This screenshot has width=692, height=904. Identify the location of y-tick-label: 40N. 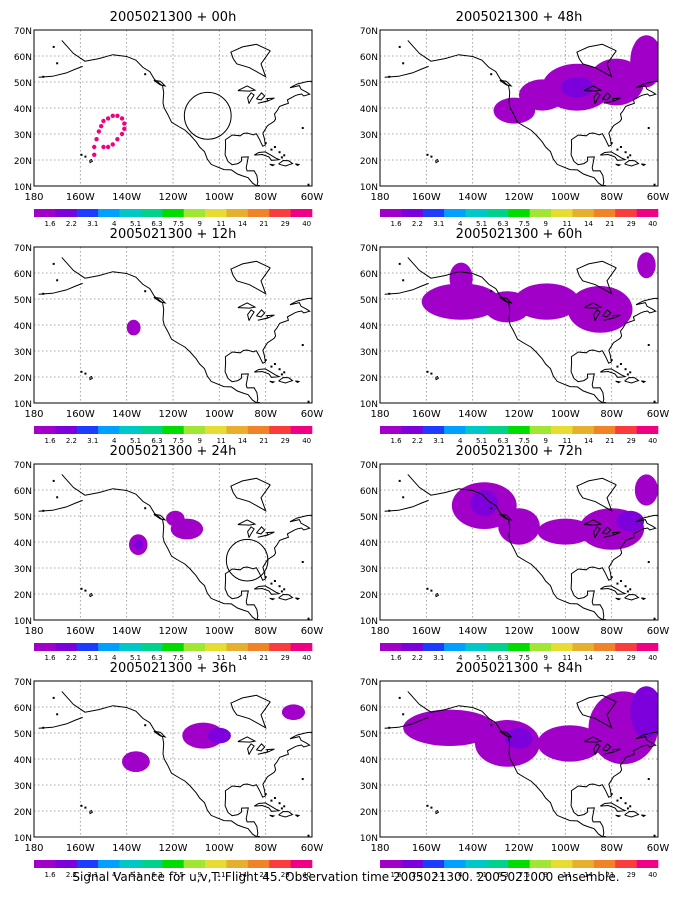
(369, 544).